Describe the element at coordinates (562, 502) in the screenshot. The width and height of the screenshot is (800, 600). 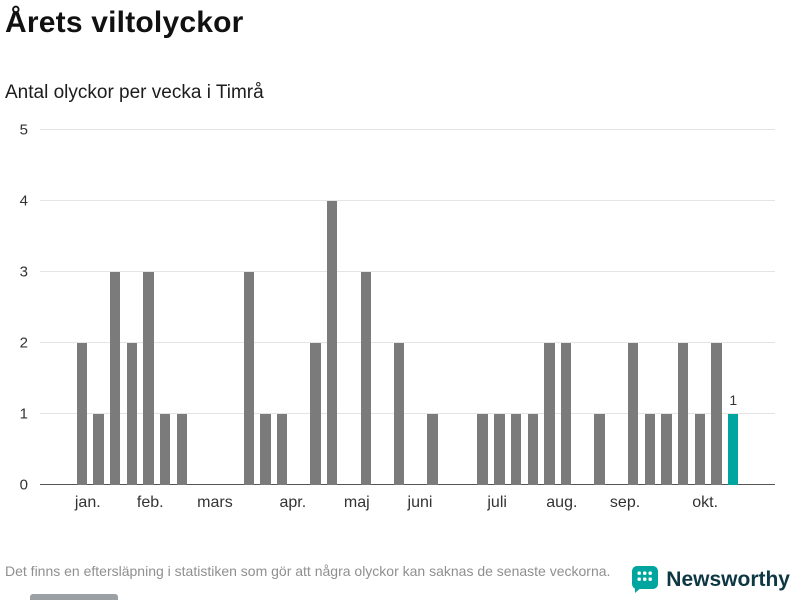
I see `month-label: aug.` at that location.